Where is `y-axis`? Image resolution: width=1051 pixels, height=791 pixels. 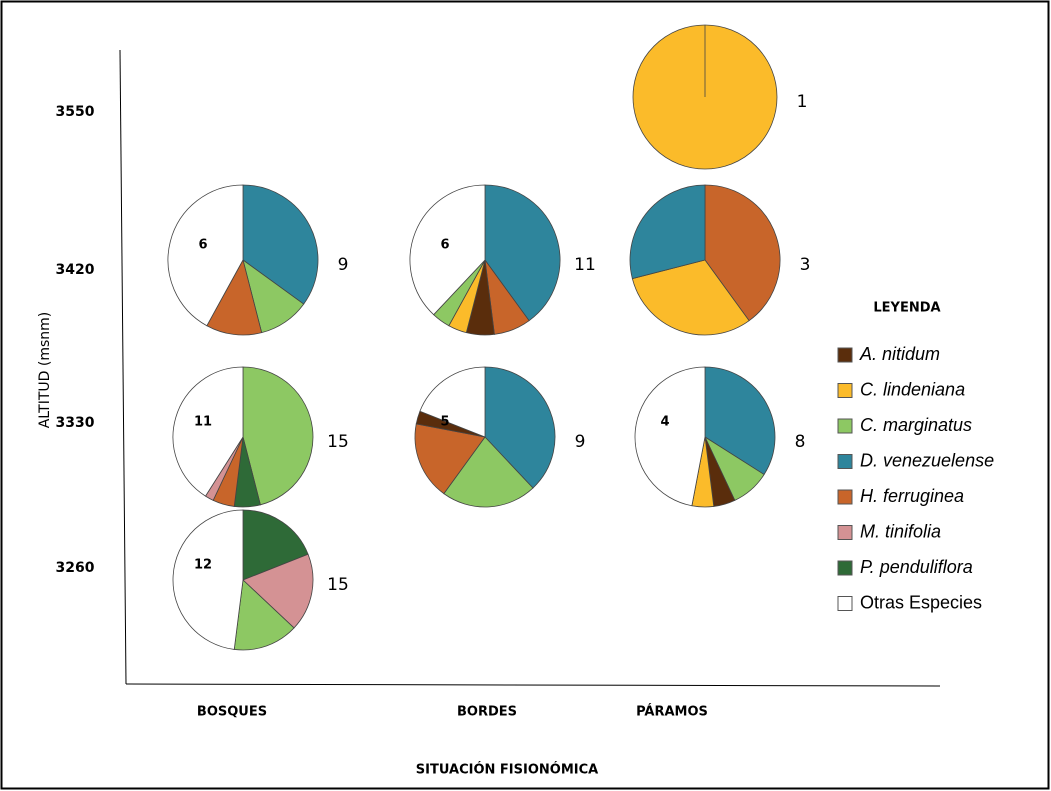
y-axis is located at coordinates (123, 367).